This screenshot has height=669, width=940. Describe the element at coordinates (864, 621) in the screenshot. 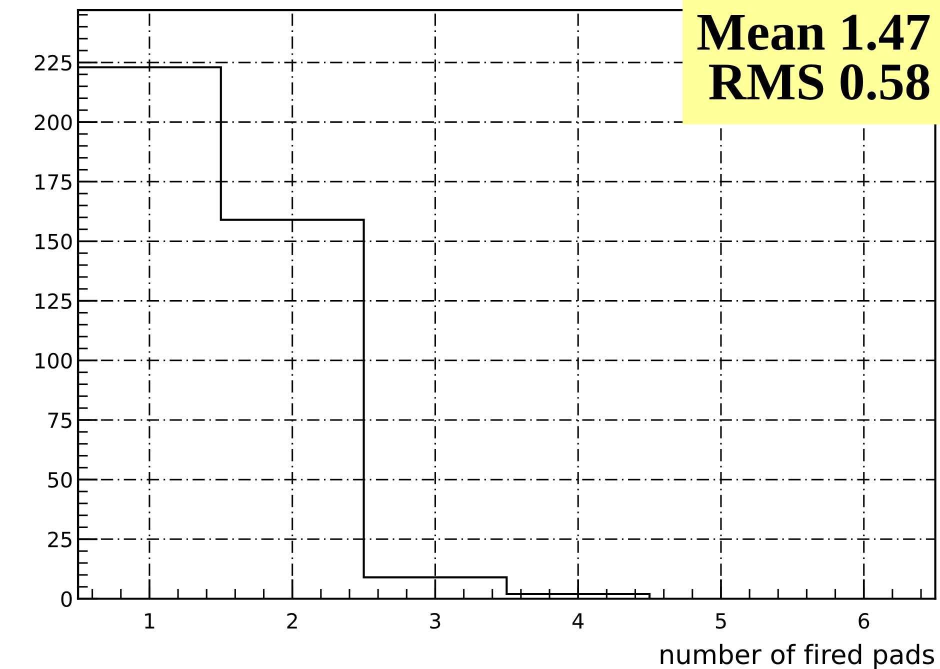

I see `x-tick-label: 6` at that location.